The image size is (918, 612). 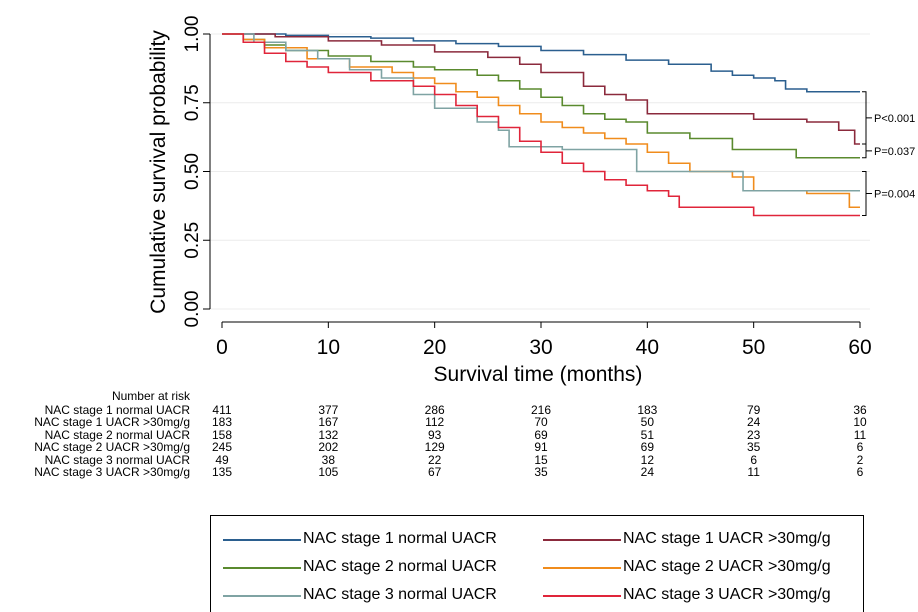 I want to click on x-axis-label: Survival time (months), so click(x=538, y=374).